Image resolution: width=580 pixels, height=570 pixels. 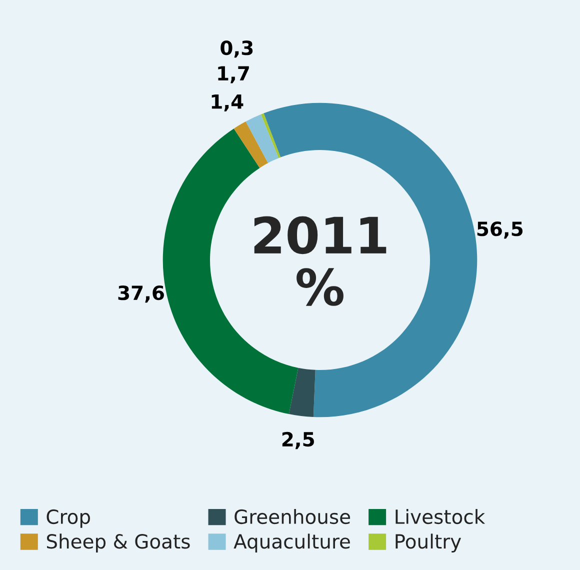 I want to click on data-label: 37,6, so click(x=141, y=294).